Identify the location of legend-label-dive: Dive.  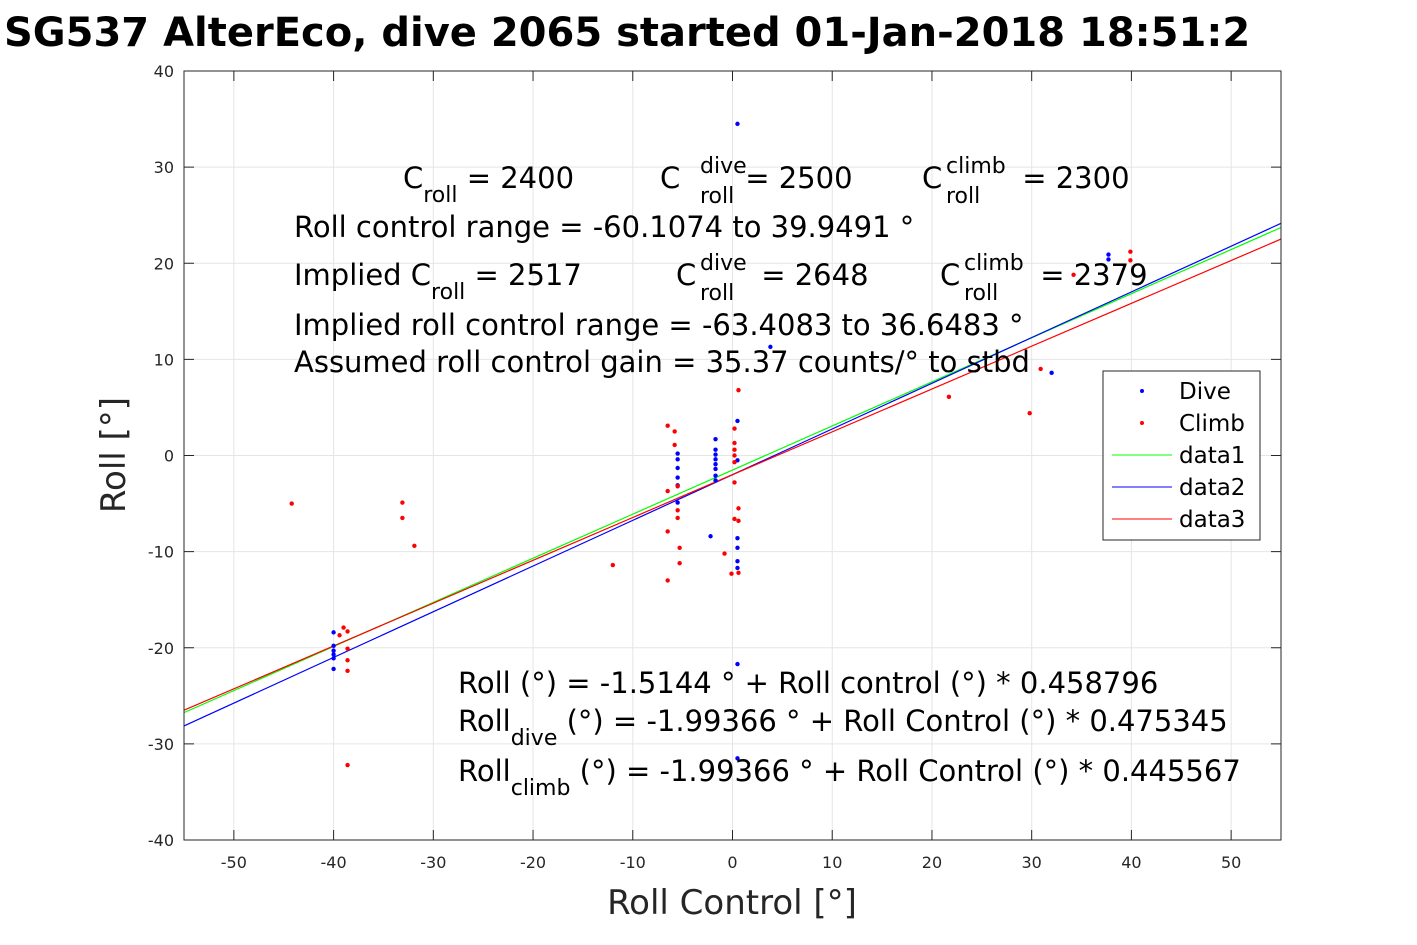
(1205, 392).